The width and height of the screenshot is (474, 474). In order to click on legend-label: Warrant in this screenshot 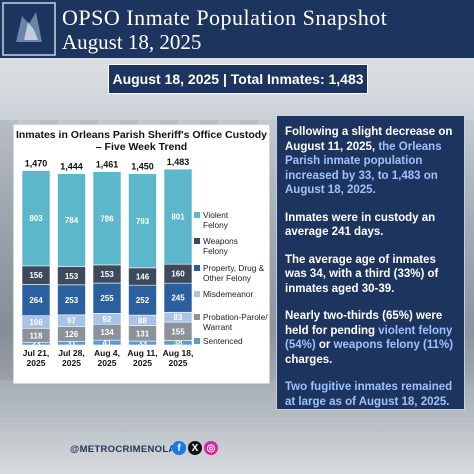, I will do `click(218, 327)`.